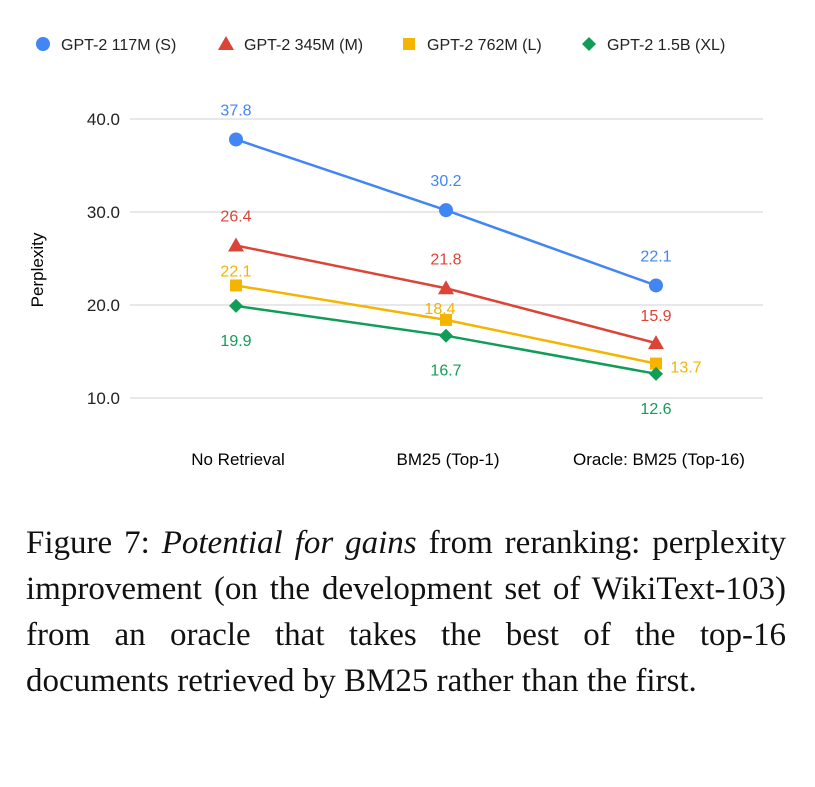 The height and width of the screenshot is (787, 815). What do you see at coordinates (235, 341) in the screenshot?
I see `data-label: 19.9` at bounding box center [235, 341].